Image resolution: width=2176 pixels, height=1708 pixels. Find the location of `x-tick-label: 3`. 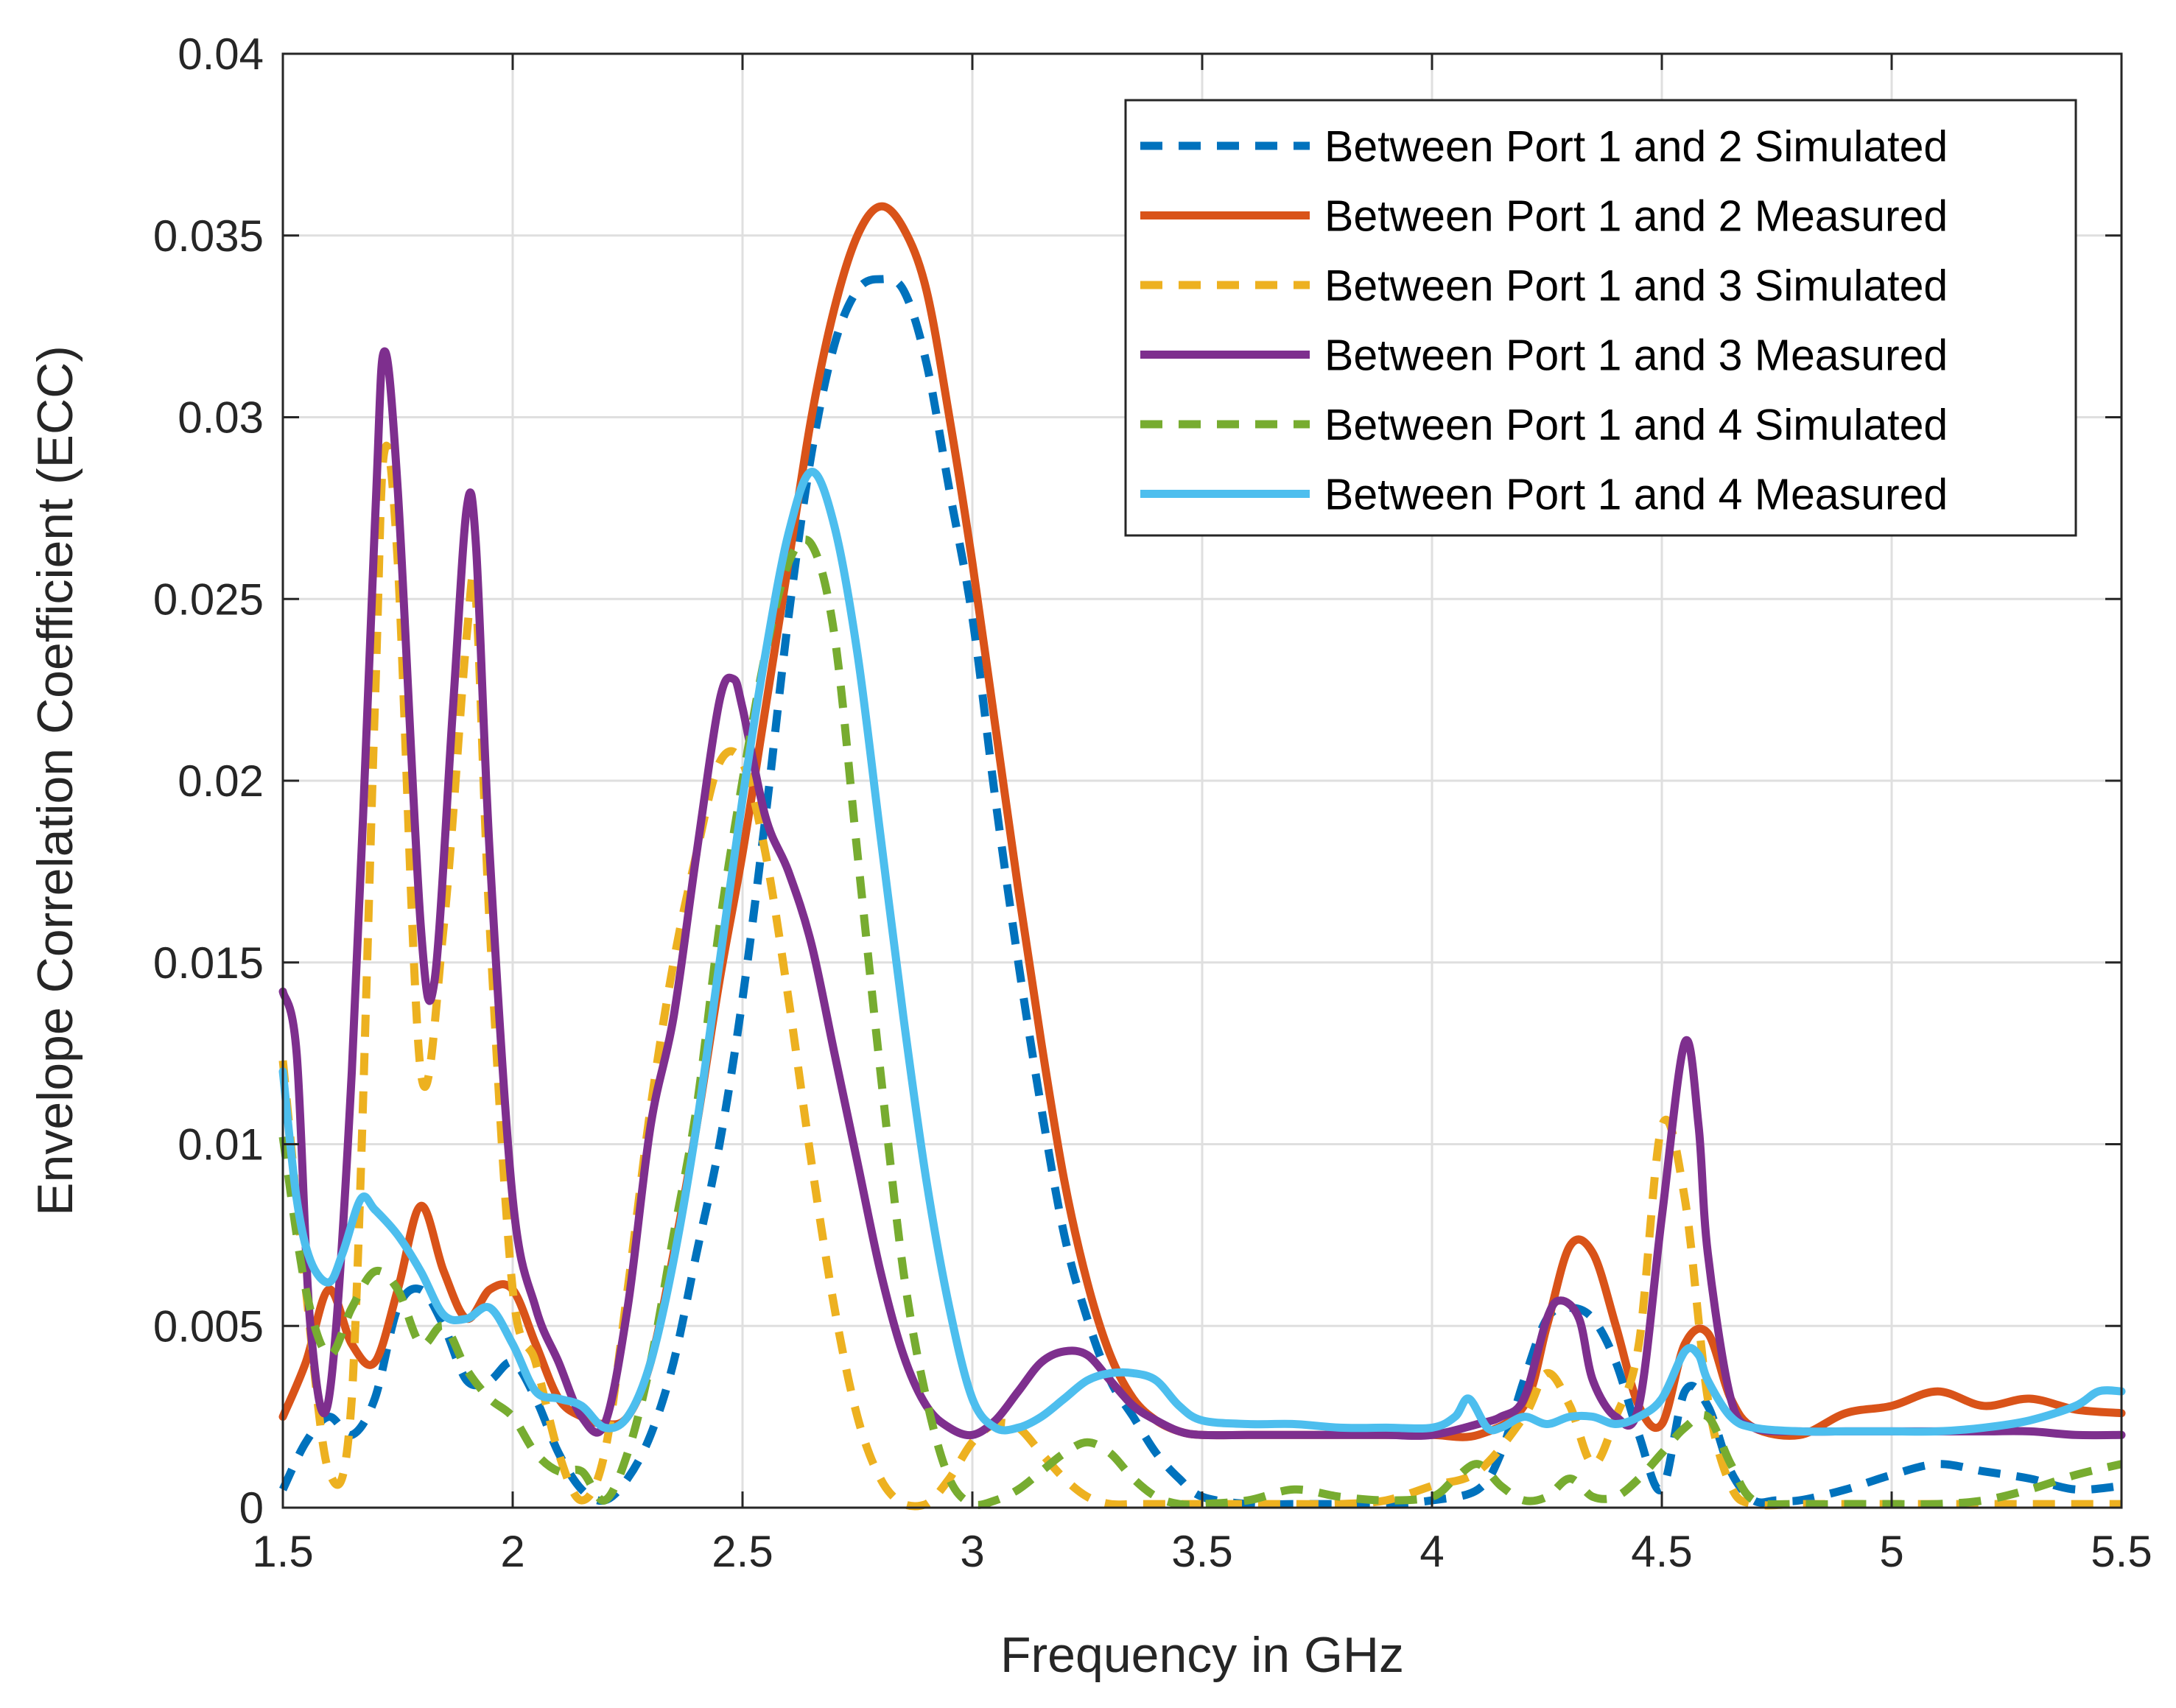

x-tick-label: 3 is located at coordinates (972, 1551).